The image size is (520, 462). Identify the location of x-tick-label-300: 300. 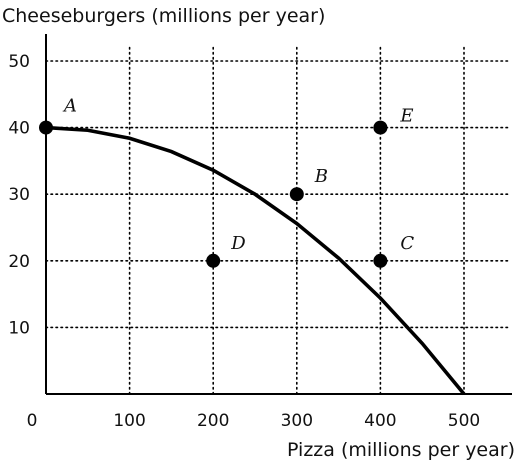
(297, 421).